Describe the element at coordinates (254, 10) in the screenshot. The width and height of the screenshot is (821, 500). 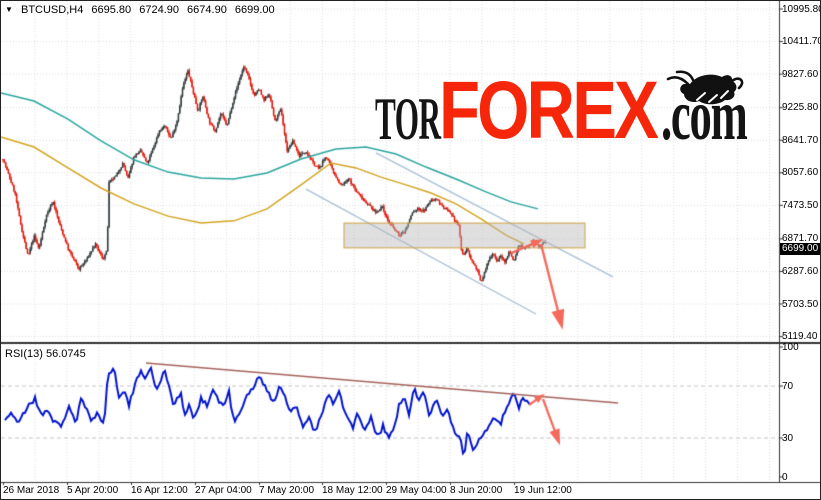
I see `ohlc-close: 6699.00` at that location.